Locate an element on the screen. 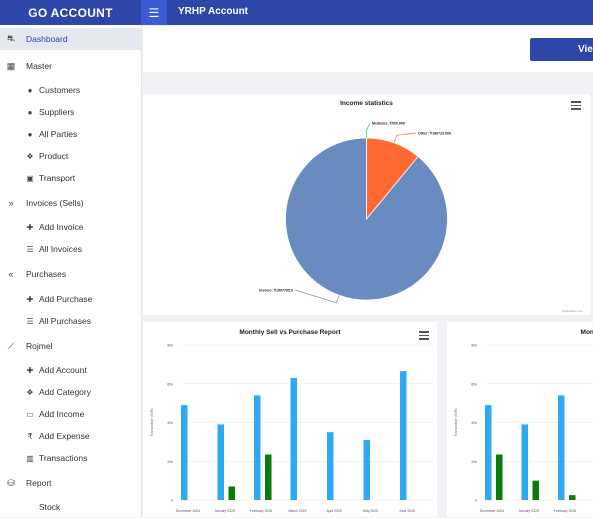 This screenshot has height=518, width=593. list-icon: ☰ is located at coordinates (30, 321).